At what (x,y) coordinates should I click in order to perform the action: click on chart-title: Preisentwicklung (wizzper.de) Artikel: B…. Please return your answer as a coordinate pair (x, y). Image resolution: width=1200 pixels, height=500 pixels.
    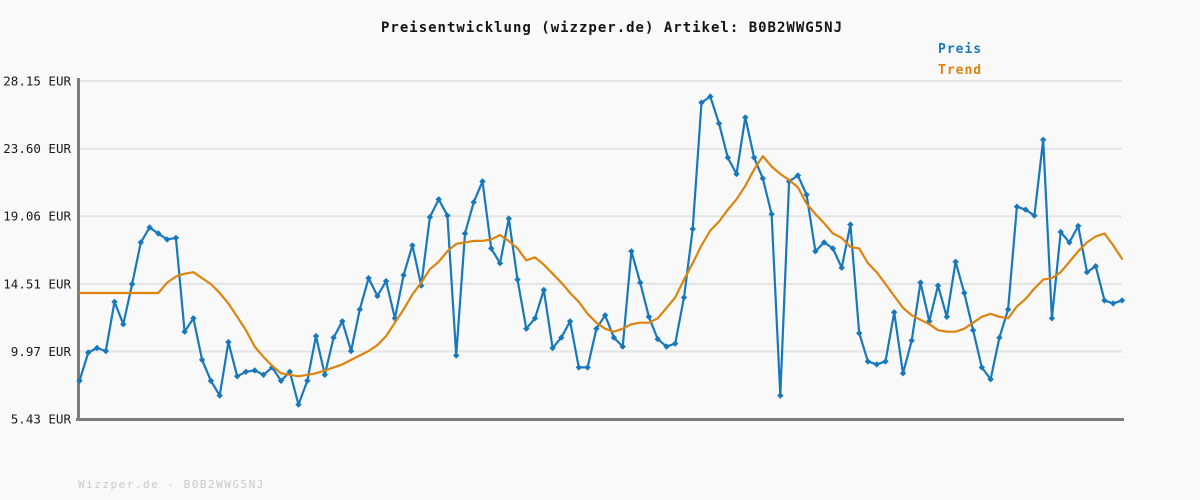
    Looking at the image, I should click on (611, 28).